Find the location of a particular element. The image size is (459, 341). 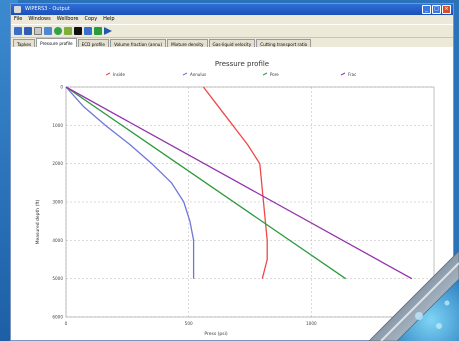

menu-windows: Windows is located at coordinates (39, 19).